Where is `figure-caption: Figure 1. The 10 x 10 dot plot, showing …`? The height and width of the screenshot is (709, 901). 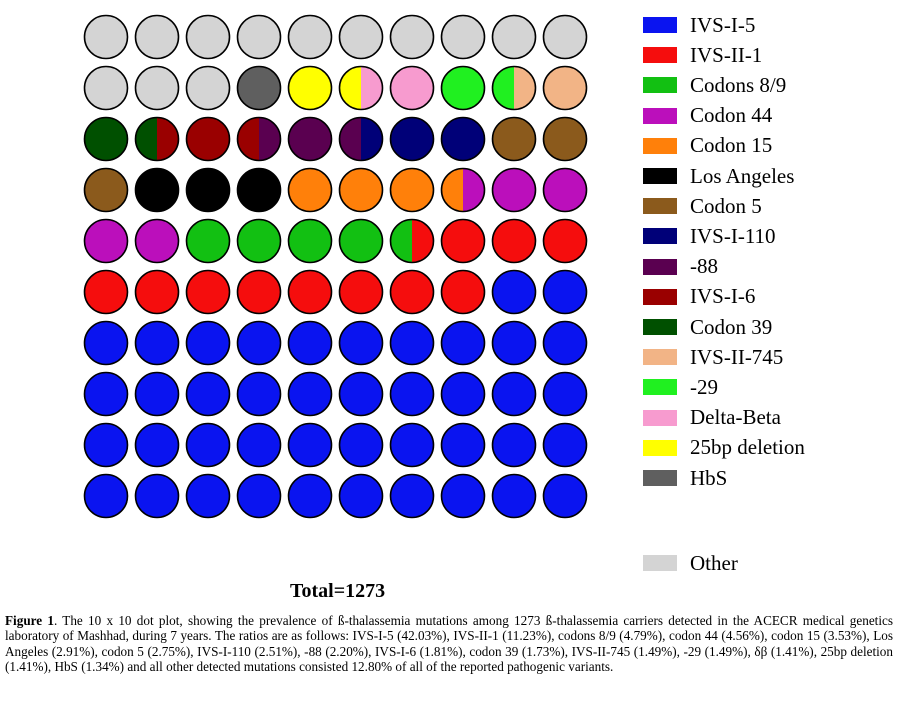 figure-caption: Figure 1. The 10 x 10 dot plot, showing … is located at coordinates (449, 644).